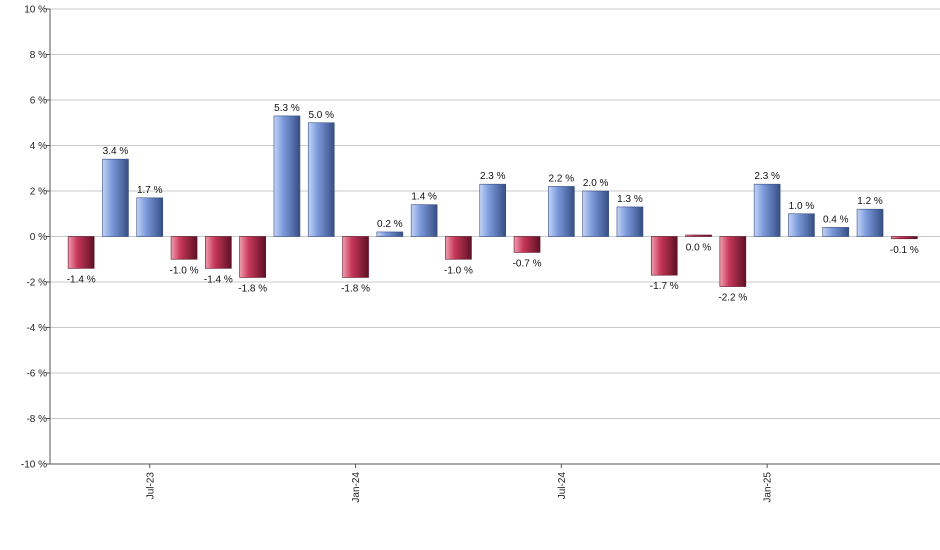 This screenshot has height=550, width=940. Describe the element at coordinates (732, 298) in the screenshot. I see `data-label: -2.2 %` at that location.